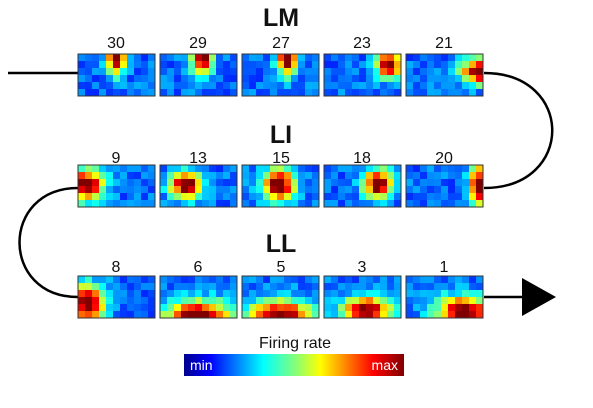  I want to click on panel-number: 6, so click(198, 267).